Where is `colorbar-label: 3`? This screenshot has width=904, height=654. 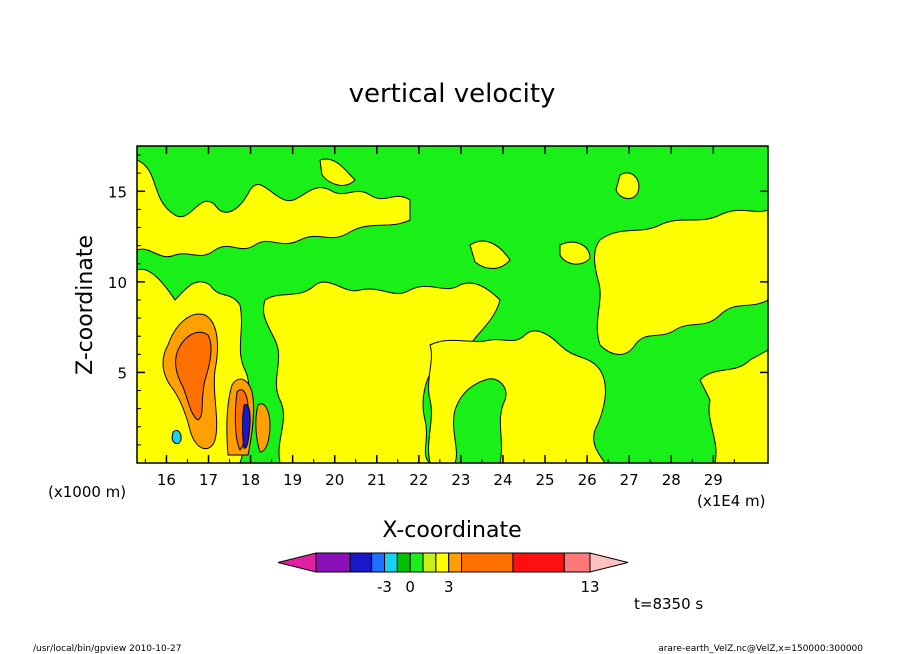 colorbar-label: 3 is located at coordinates (449, 587).